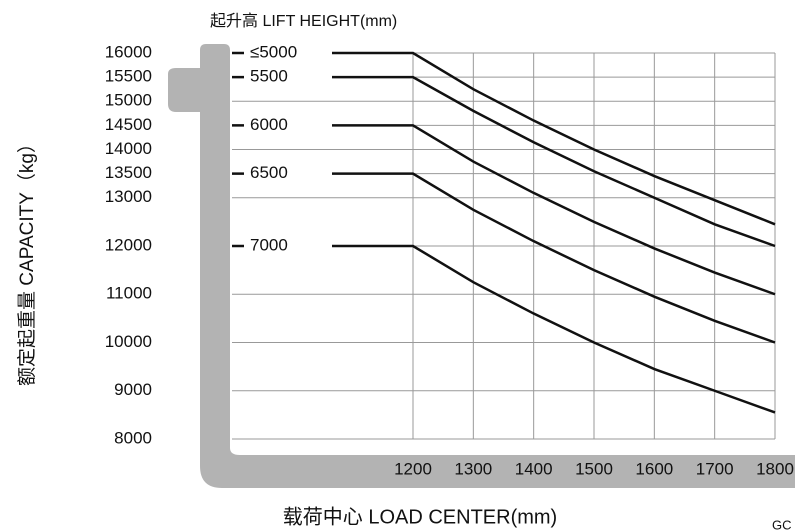 Image resolution: width=802 pixels, height=531 pixels. What do you see at coordinates (128, 341) in the screenshot?
I see `y-tick-label: 10000` at bounding box center [128, 341].